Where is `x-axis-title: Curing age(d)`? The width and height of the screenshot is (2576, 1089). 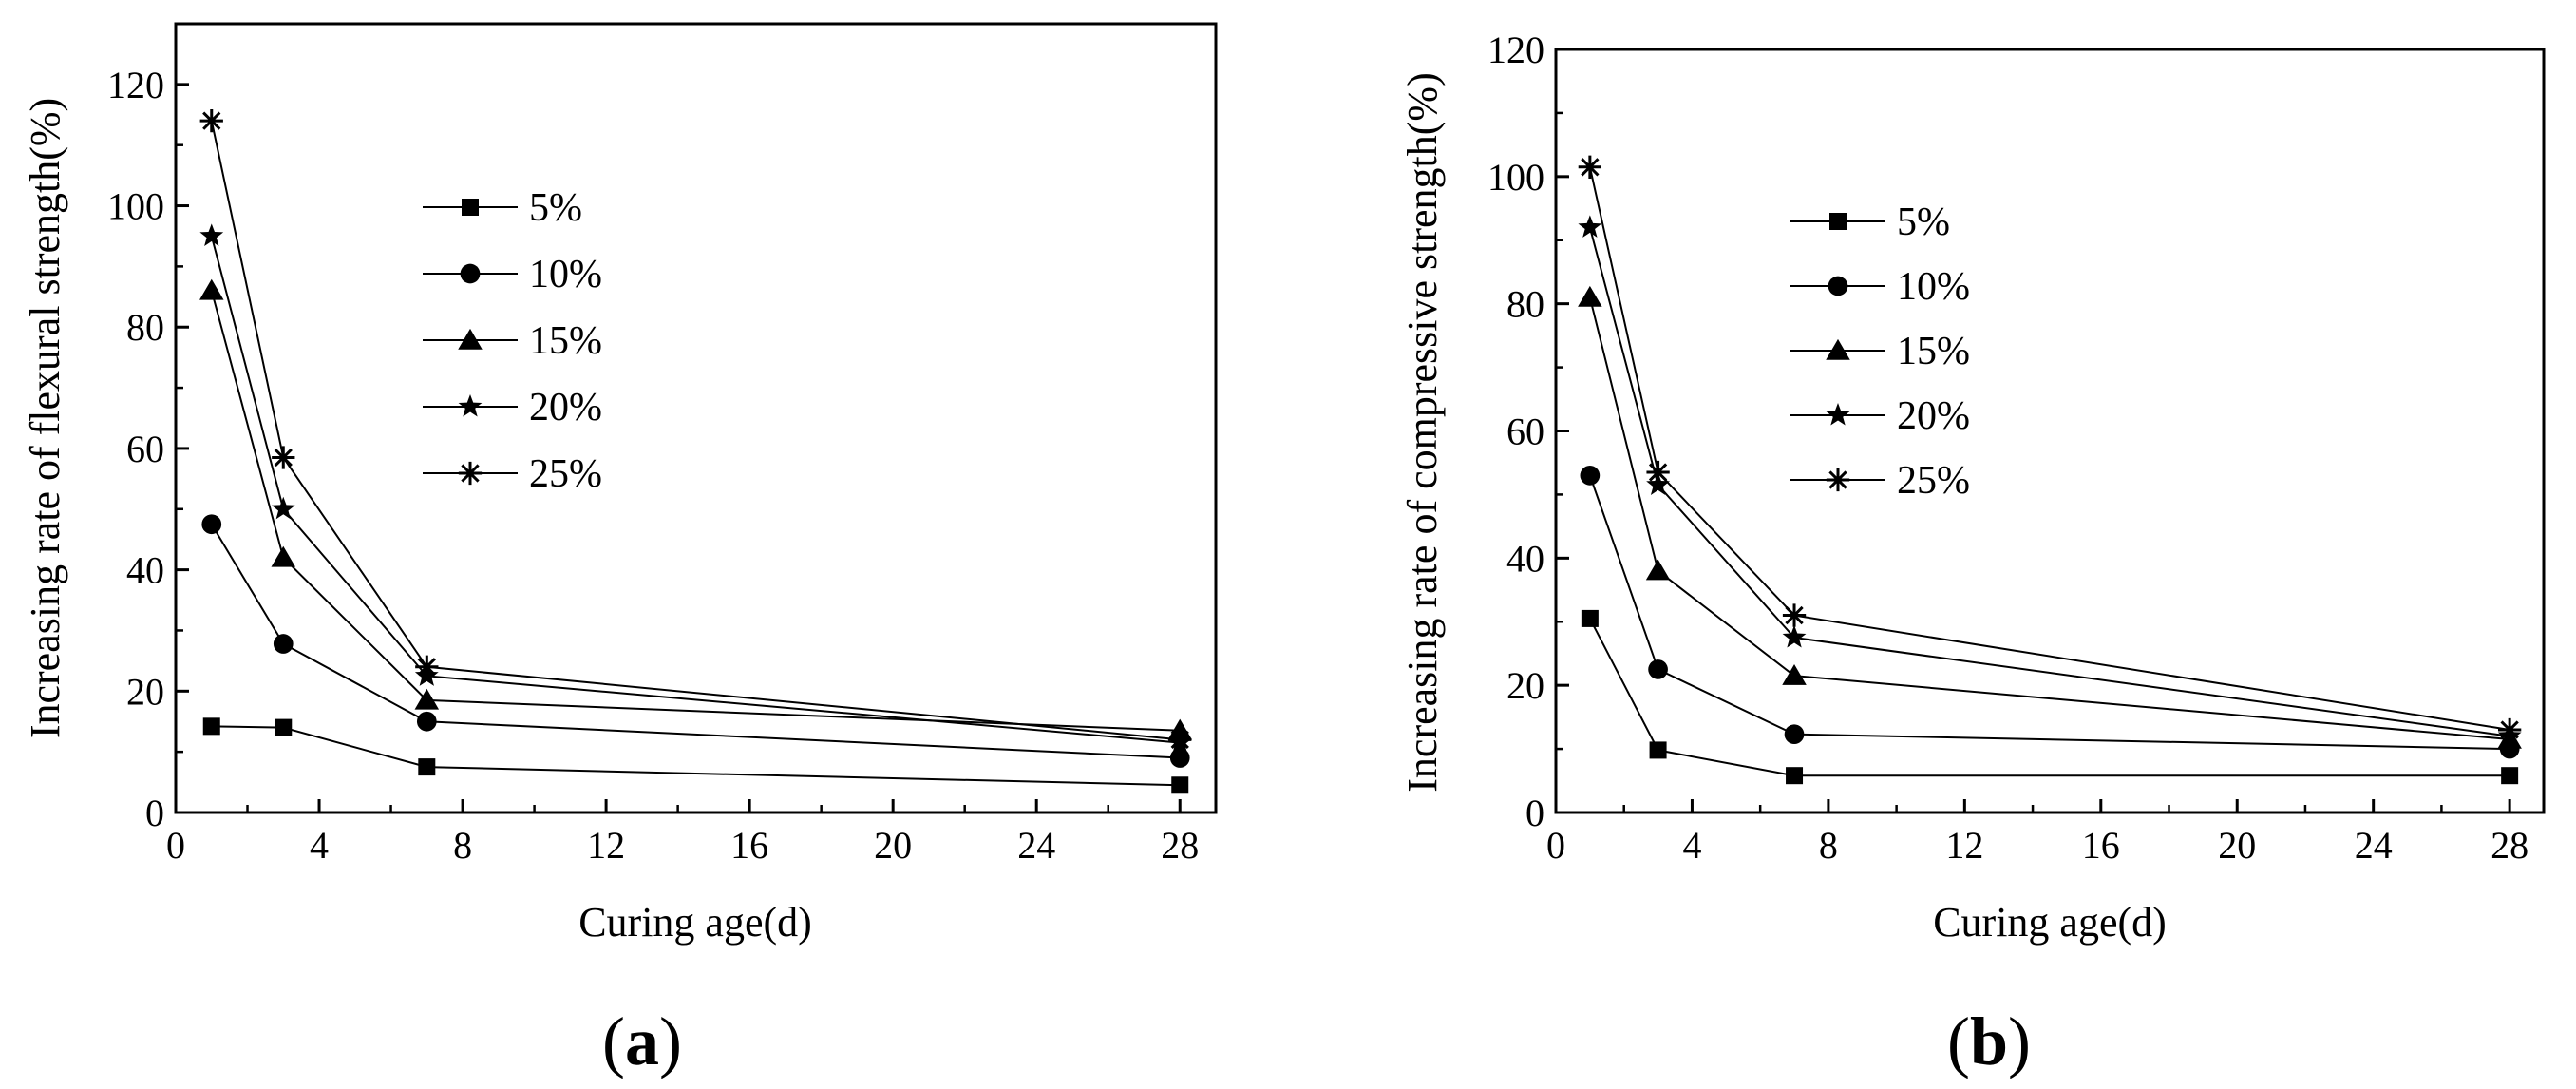
x-axis-title: Curing age(d) is located at coordinates (2050, 922).